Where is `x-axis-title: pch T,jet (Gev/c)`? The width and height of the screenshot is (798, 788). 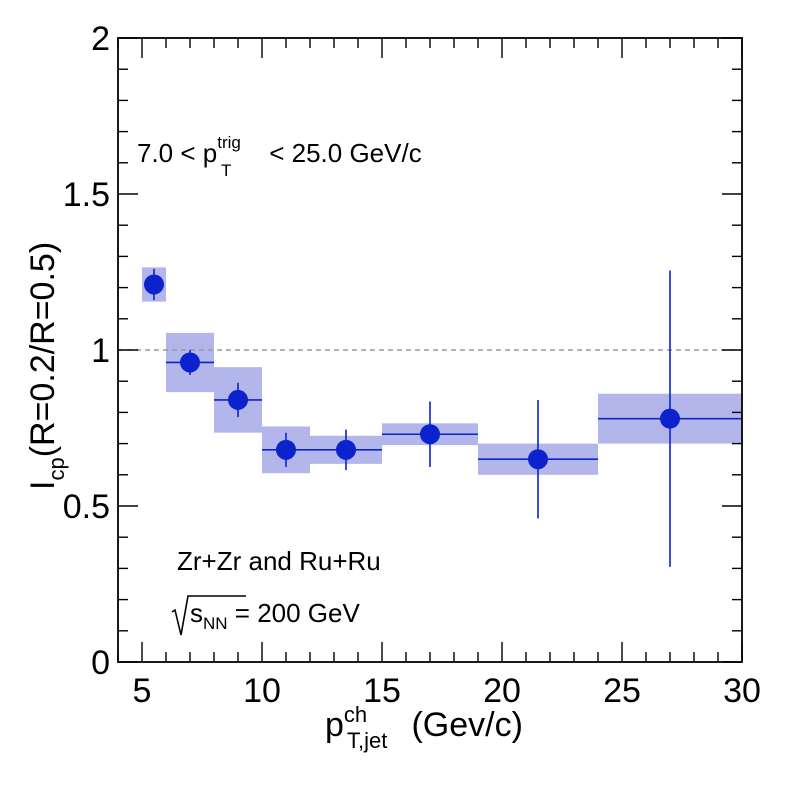 x-axis-title: pch T,jet (Gev/c) is located at coordinates (424, 727).